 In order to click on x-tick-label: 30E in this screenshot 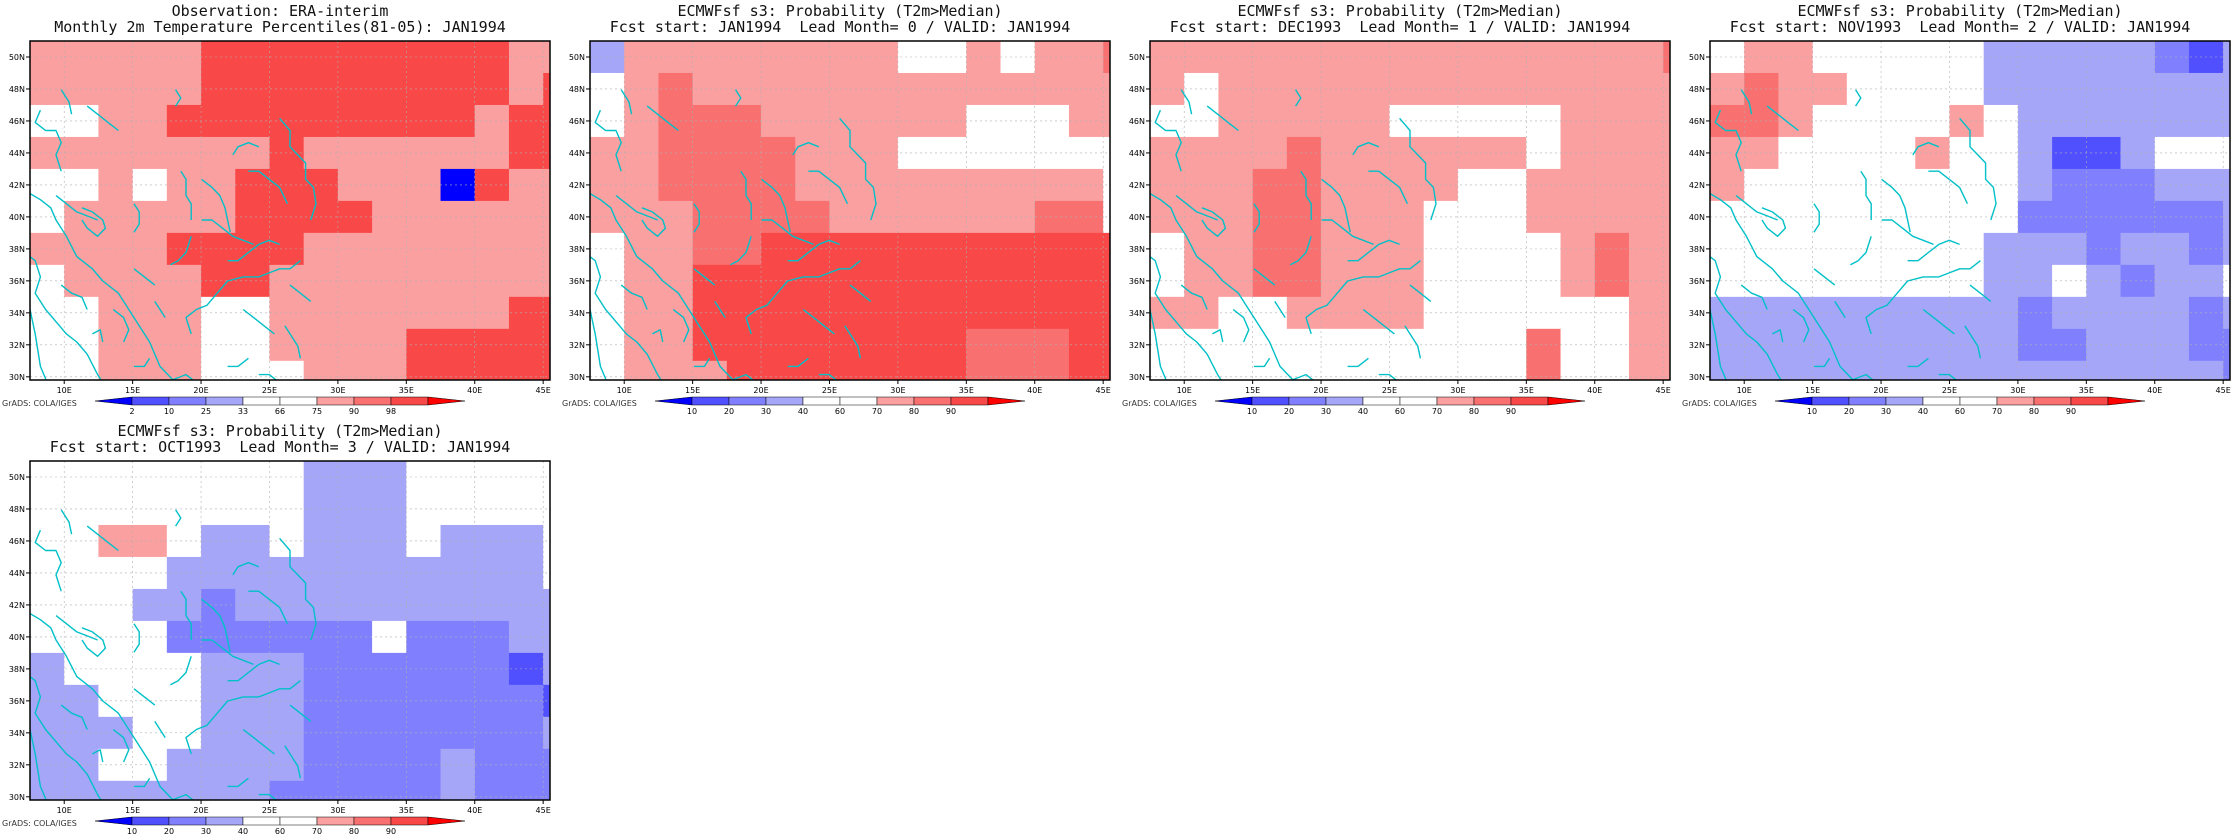, I will do `click(2017, 390)`.